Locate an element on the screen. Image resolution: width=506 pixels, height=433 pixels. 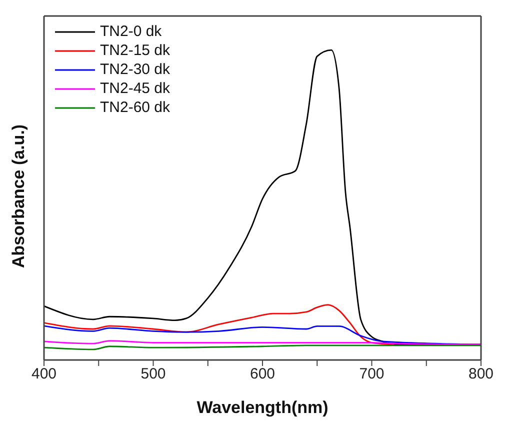
x-tick-label: 600 is located at coordinates (263, 374).